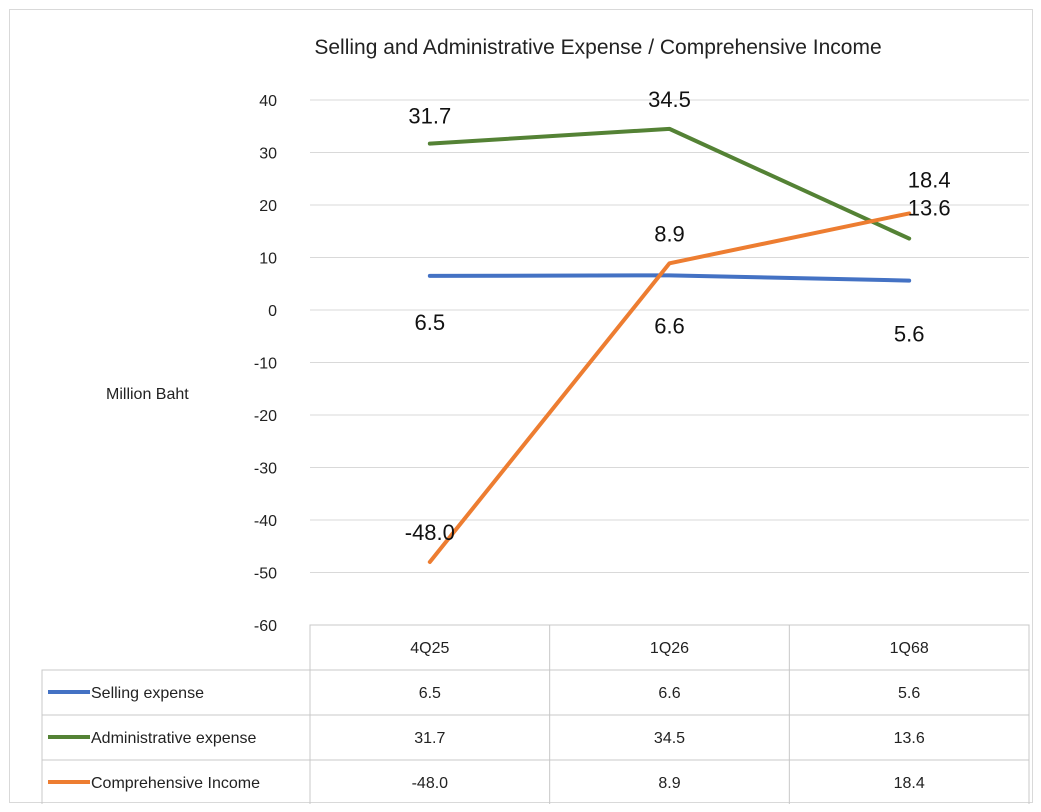  Describe the element at coordinates (265, 521) in the screenshot. I see `y-tick-label: -40` at that location.